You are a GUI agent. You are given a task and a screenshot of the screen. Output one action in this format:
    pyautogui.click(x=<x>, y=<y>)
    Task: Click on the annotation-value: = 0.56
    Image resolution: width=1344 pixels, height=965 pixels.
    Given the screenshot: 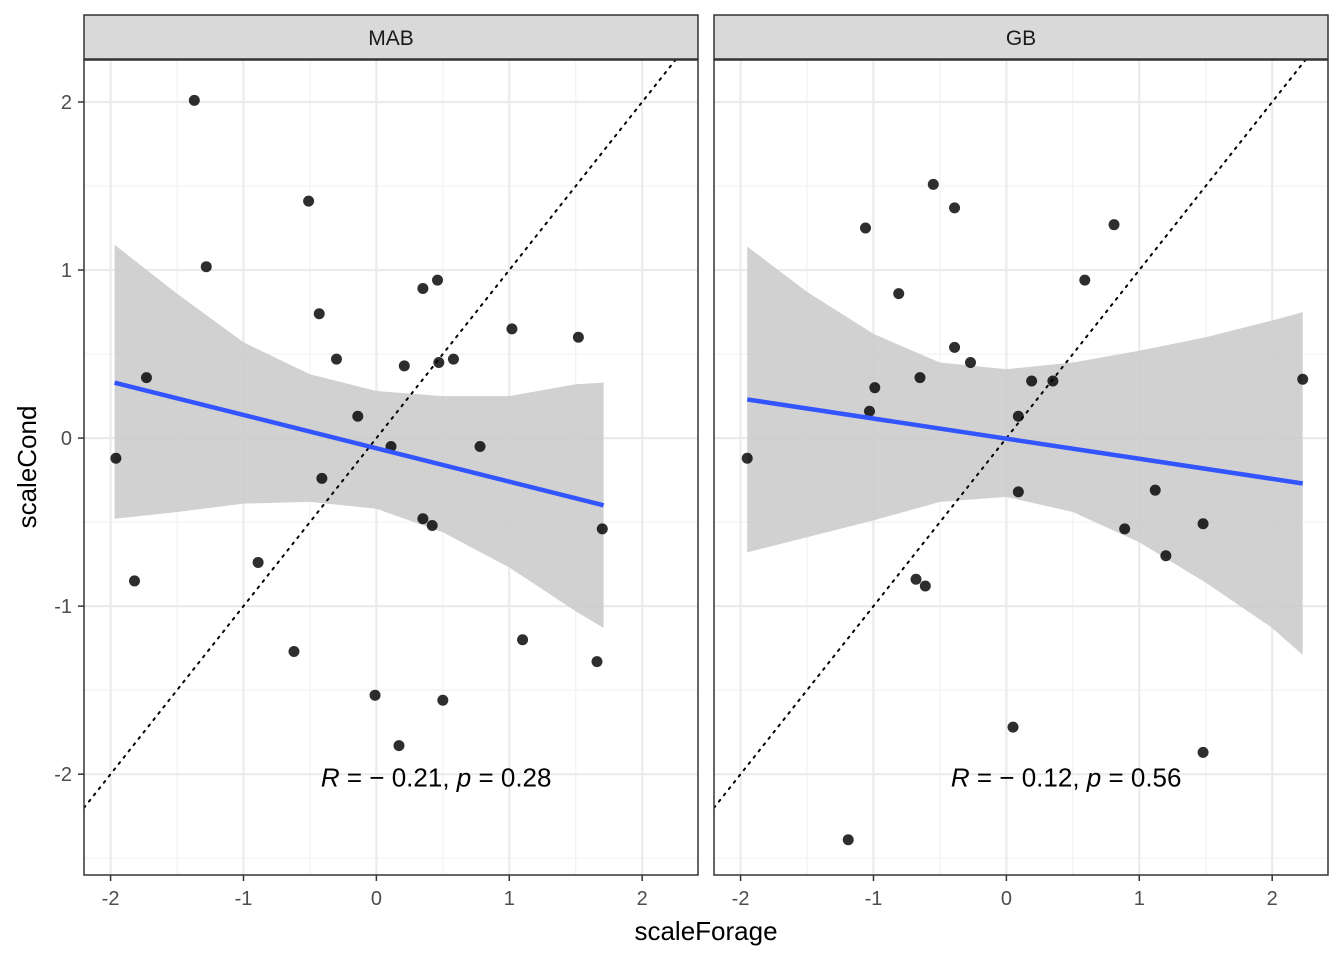 What is the action you would take?
    pyautogui.click(x=1141, y=778)
    